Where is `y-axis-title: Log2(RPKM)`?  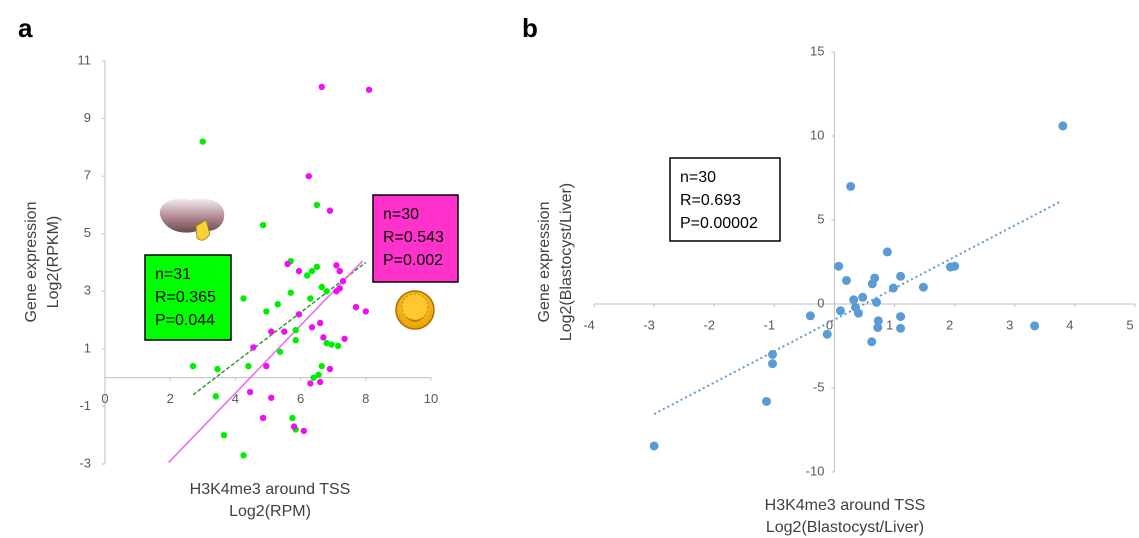
y-axis-title: Log2(RPKM) is located at coordinates (53, 262).